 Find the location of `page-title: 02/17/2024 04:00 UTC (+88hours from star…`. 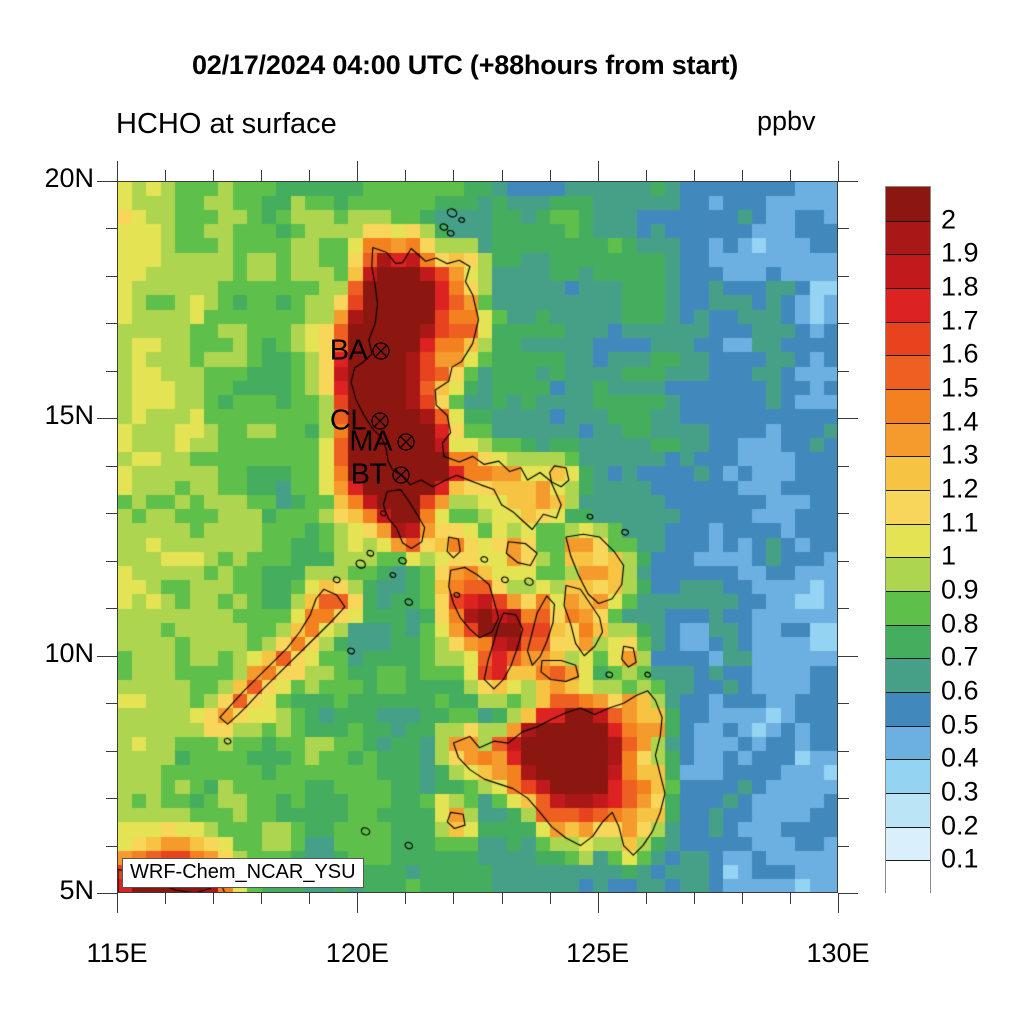

page-title: 02/17/2024 04:00 UTC (+88hours from star… is located at coordinates (465, 65).